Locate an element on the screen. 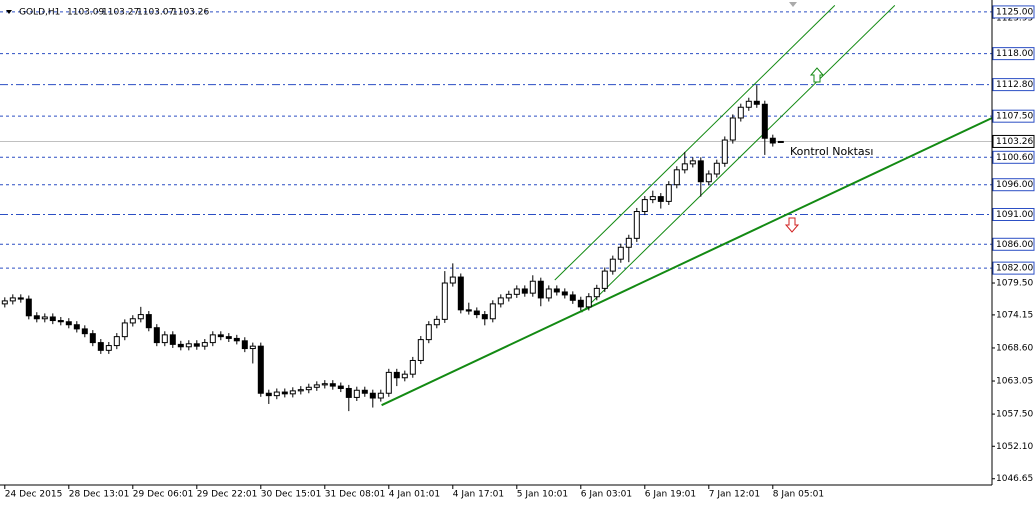 The width and height of the screenshot is (1036, 506). shift-marker is located at coordinates (793, 4).